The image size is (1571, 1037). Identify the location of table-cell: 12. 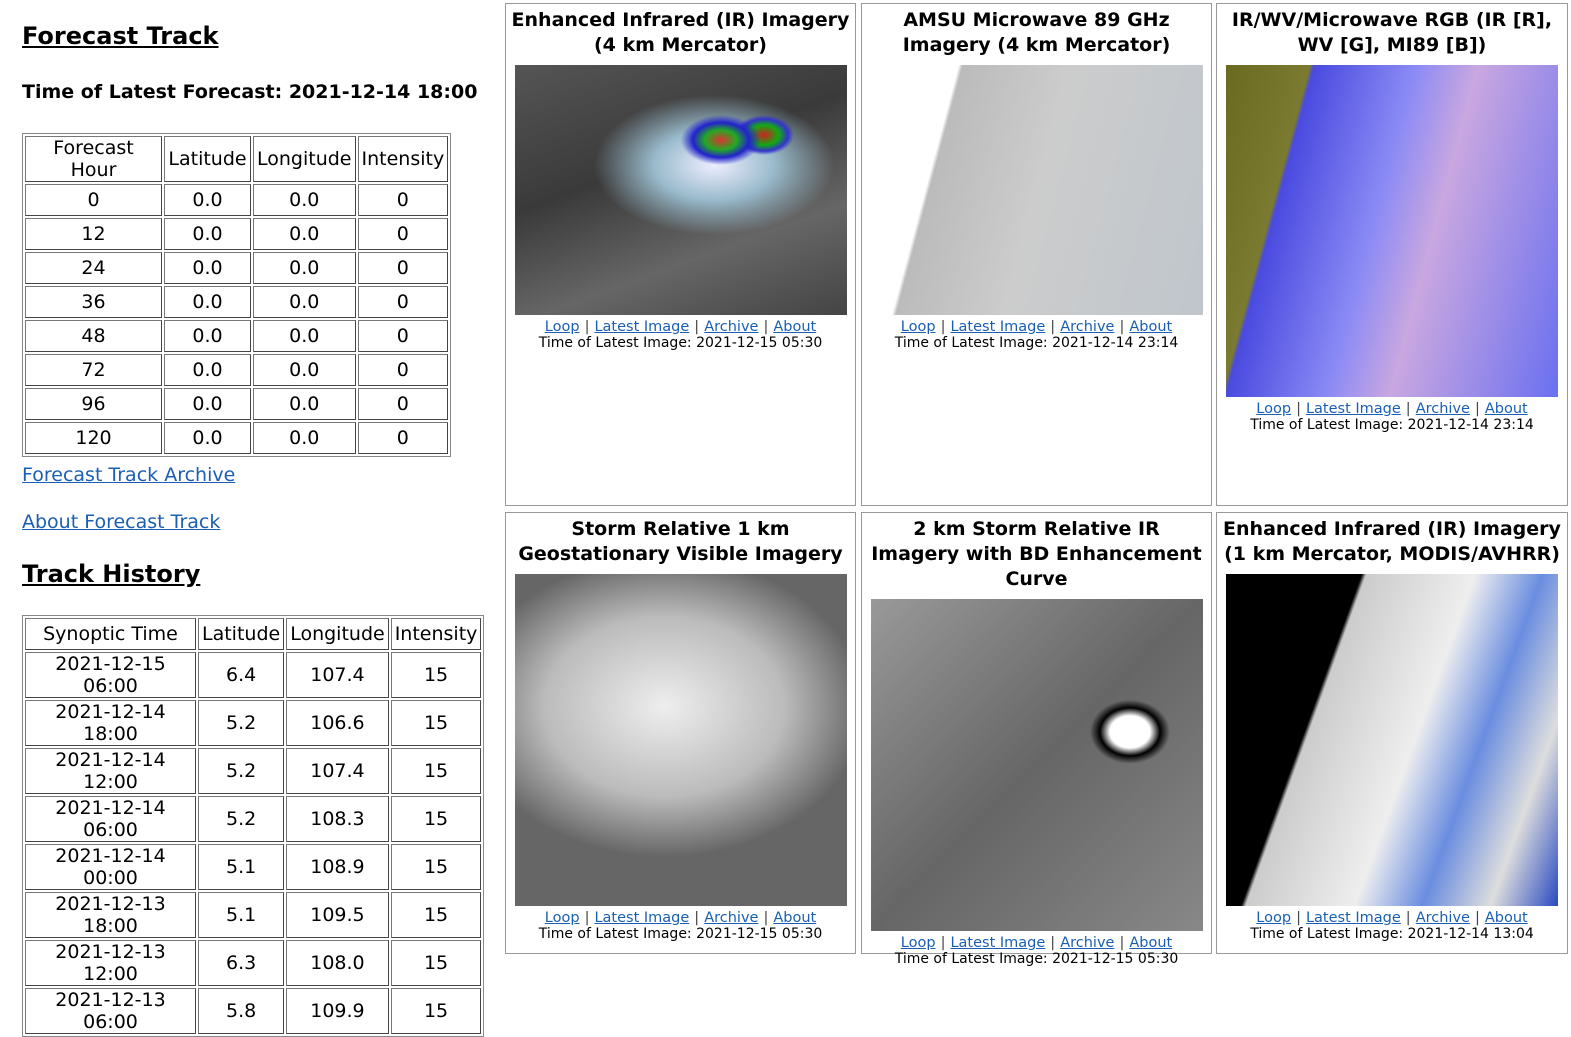
(93, 234).